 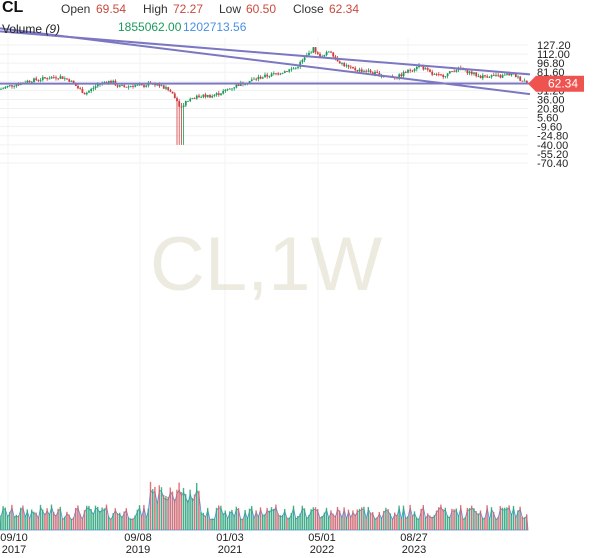 I want to click on x-tick-date: 08/27, so click(x=414, y=538).